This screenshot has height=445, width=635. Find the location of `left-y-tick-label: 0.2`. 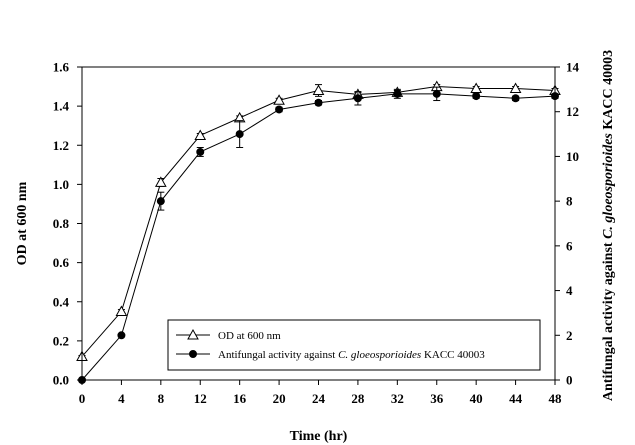

left-y-tick-label: 0.2 is located at coordinates (61, 340).